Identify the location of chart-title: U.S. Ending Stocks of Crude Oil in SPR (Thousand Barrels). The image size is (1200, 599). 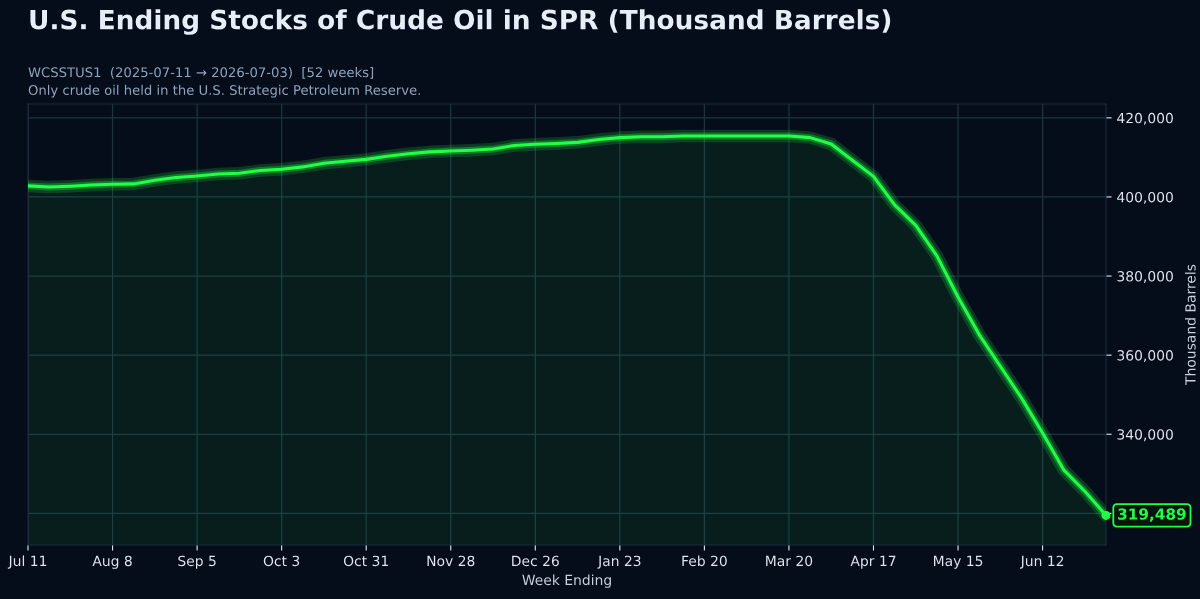
(460, 22).